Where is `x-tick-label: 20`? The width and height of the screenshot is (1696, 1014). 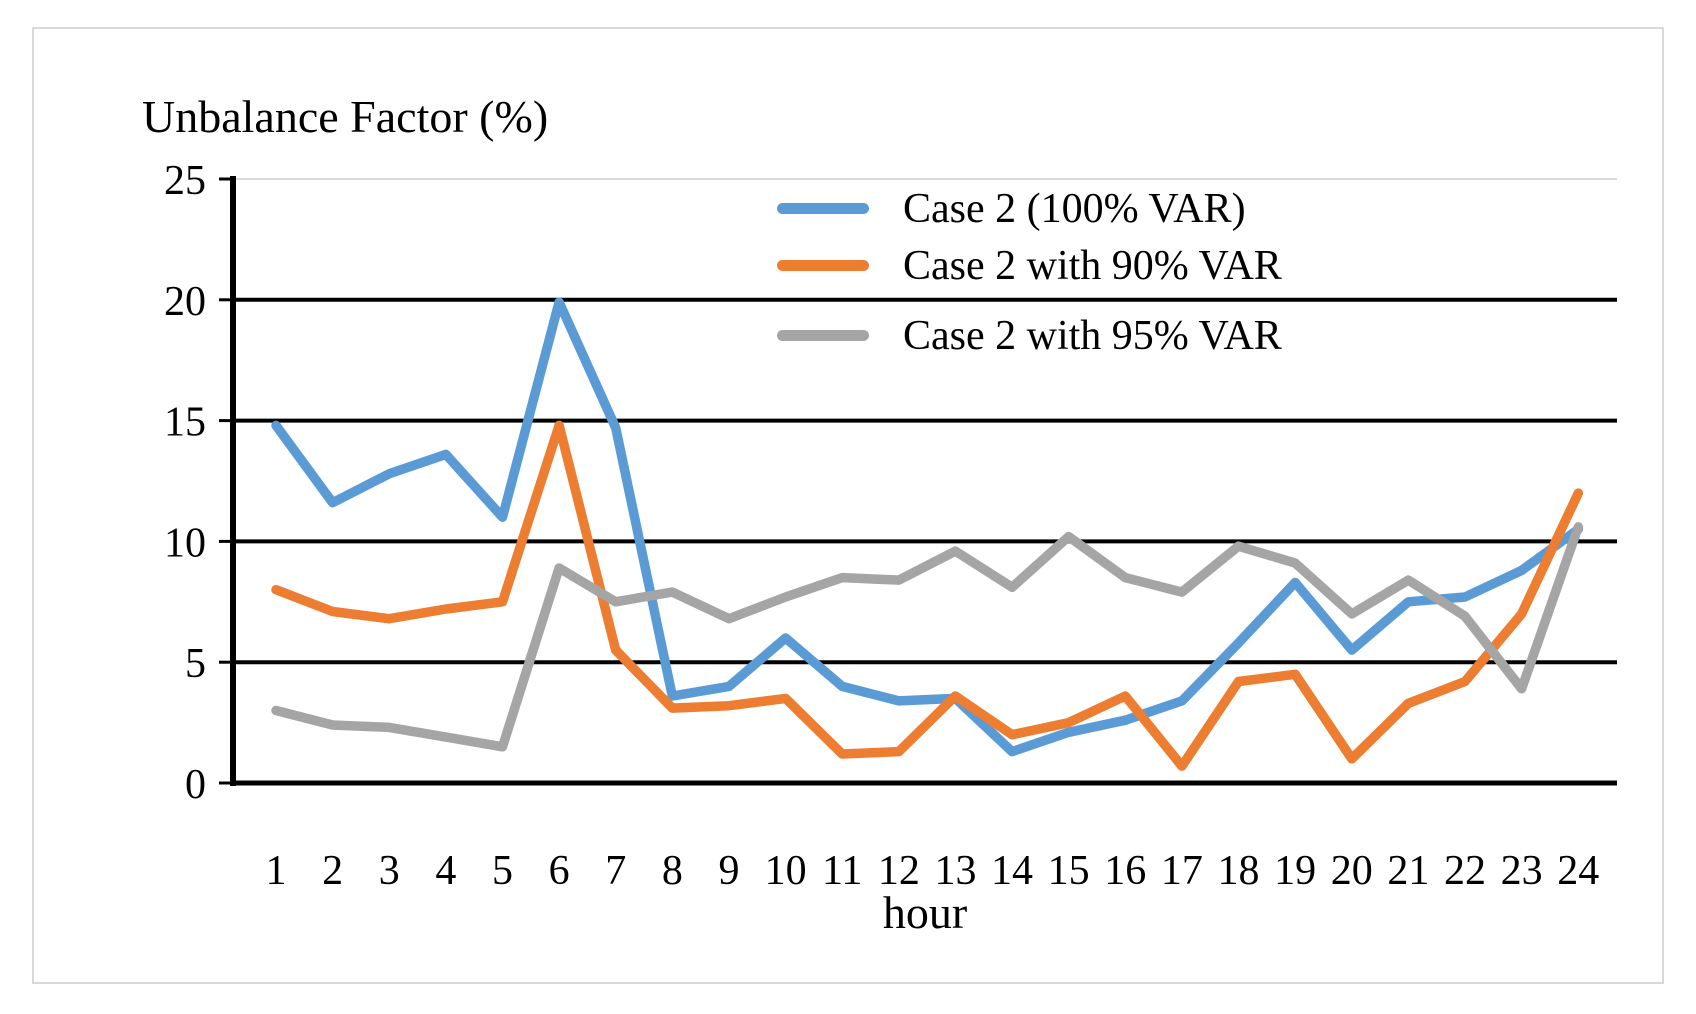
x-tick-label: 20 is located at coordinates (1352, 871).